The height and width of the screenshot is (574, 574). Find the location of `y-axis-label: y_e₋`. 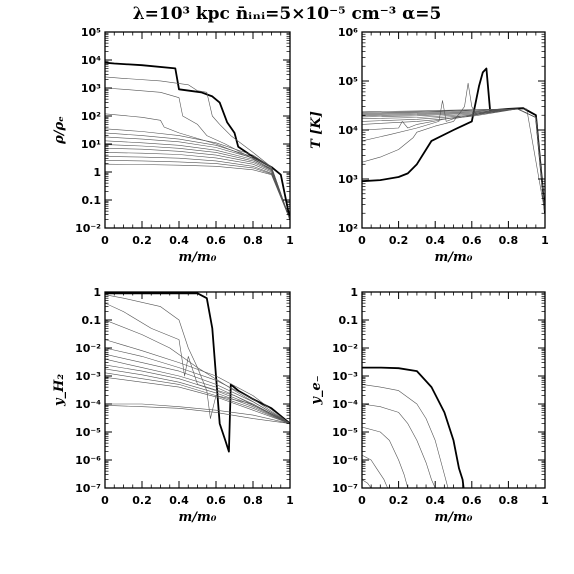

y-axis-label: y_e₋ is located at coordinates (316, 390).